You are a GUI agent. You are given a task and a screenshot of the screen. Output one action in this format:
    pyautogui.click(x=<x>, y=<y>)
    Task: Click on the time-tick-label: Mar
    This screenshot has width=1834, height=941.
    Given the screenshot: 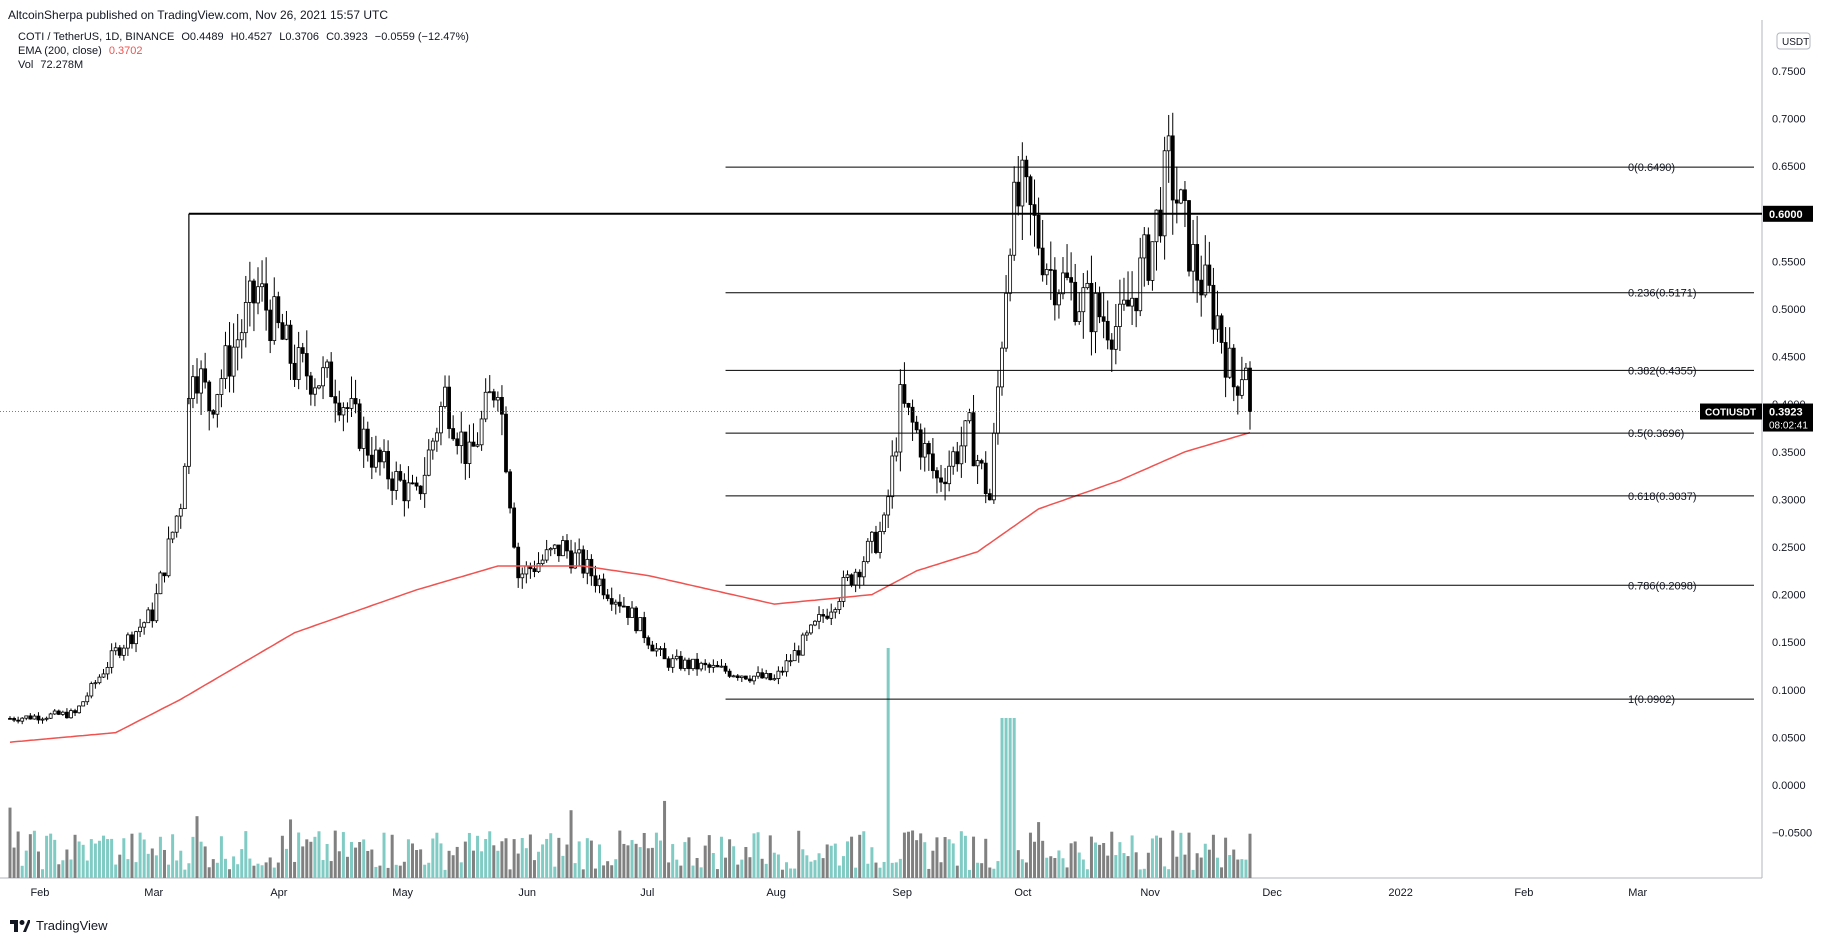 What is the action you would take?
    pyautogui.click(x=153, y=893)
    